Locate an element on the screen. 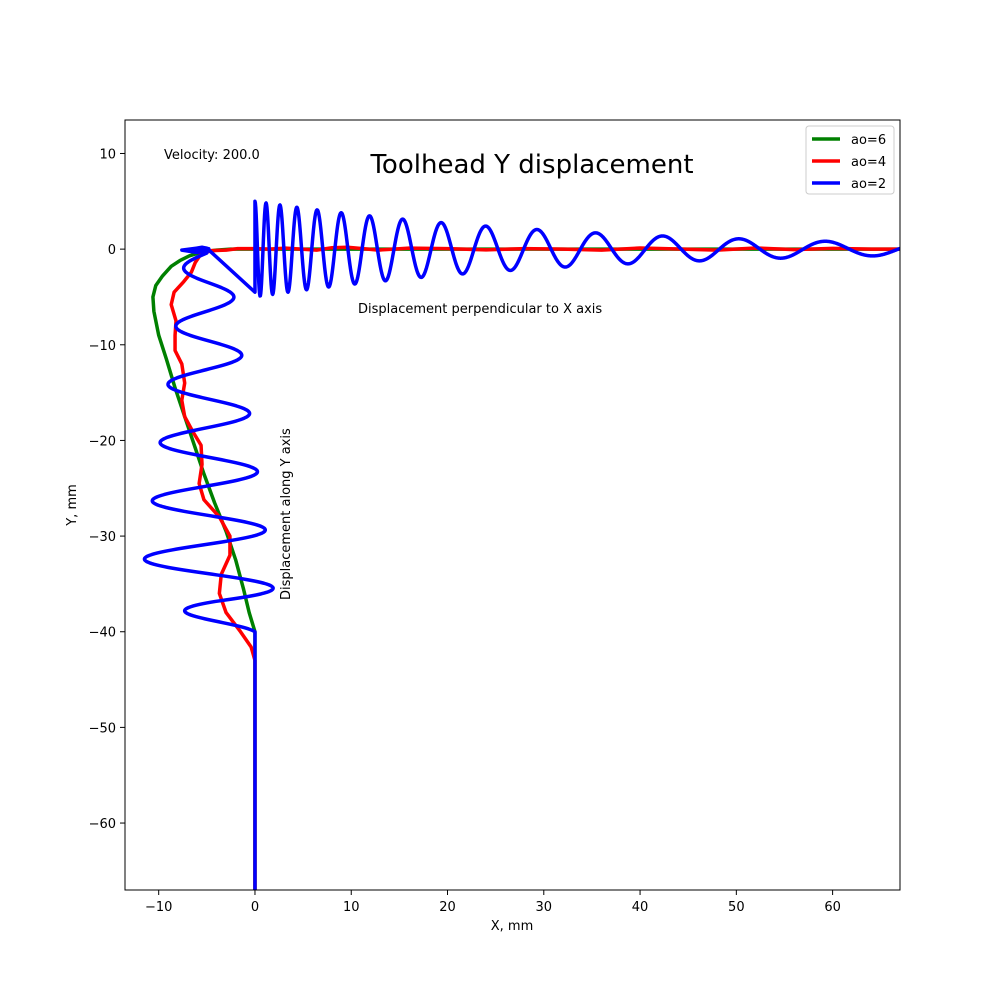  x-axis-label: X, mm is located at coordinates (512, 926).